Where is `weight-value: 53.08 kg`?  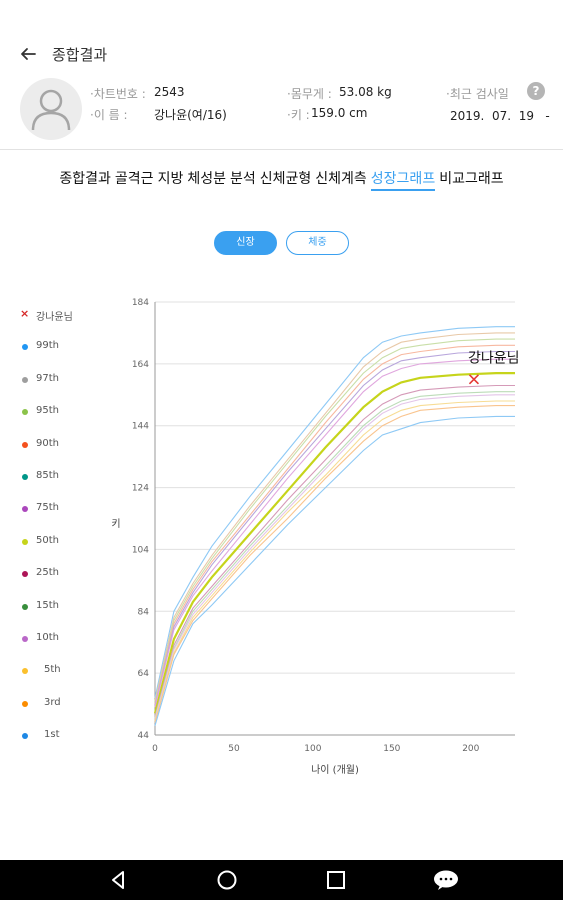 weight-value: 53.08 kg is located at coordinates (365, 92).